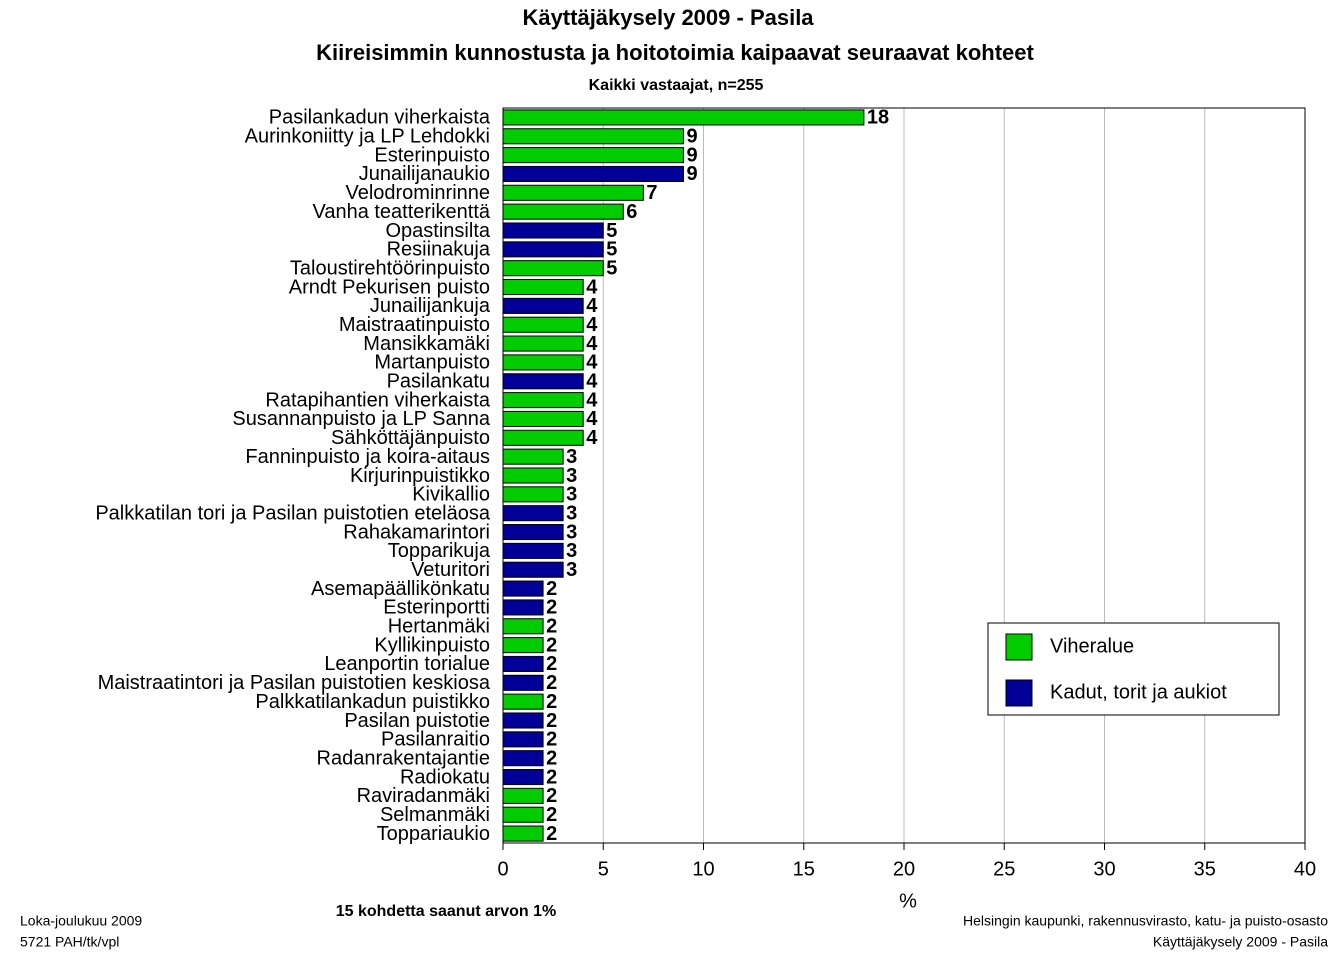  I want to click on footer: 5721 PAH/tk/vpl, so click(69, 942).